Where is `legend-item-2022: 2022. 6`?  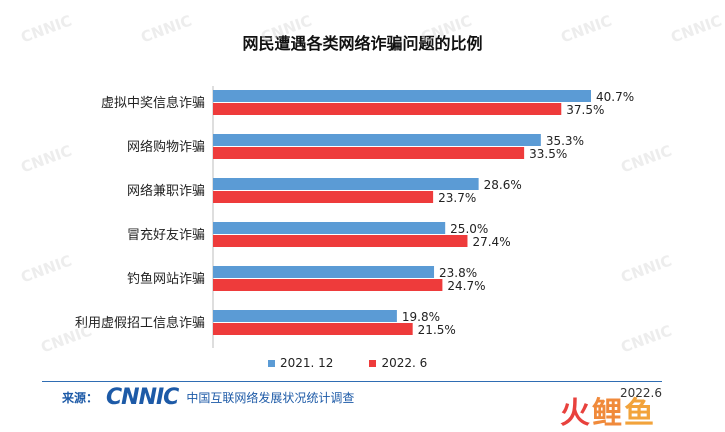 legend-item-2022: 2022. 6 is located at coordinates (398, 363).